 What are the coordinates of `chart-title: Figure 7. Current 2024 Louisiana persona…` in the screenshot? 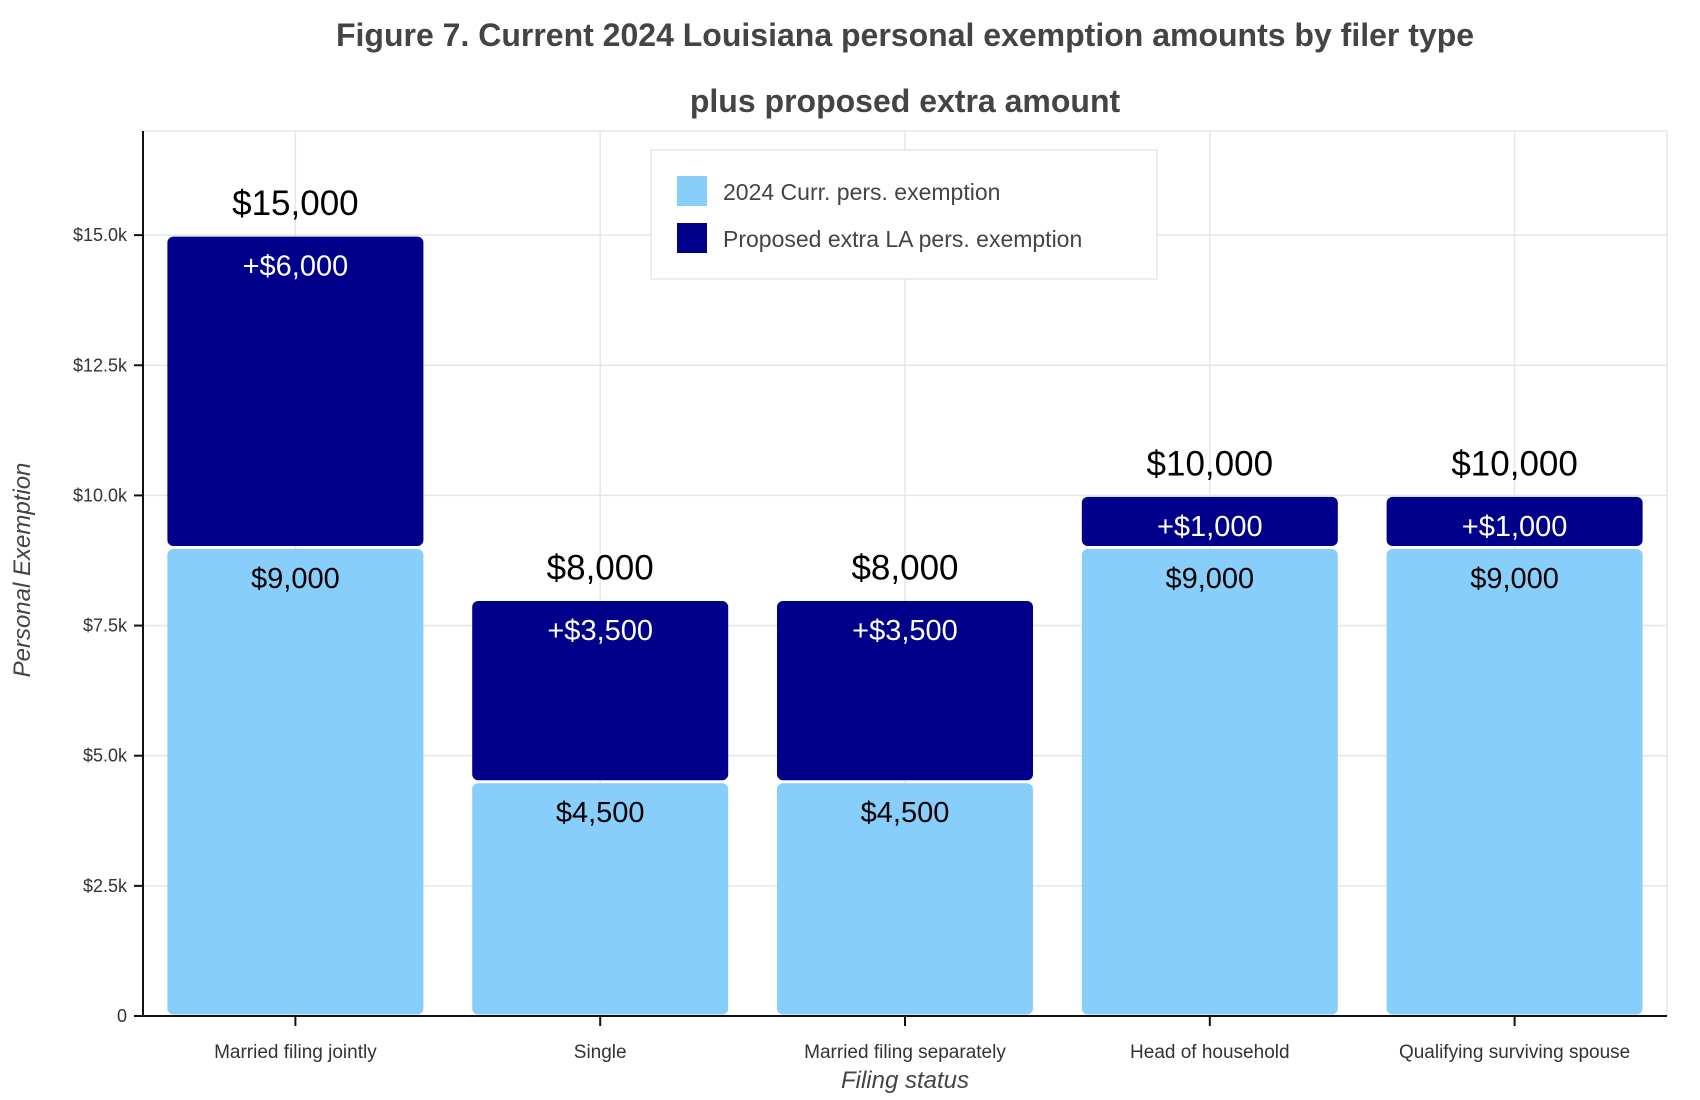 It's located at (905, 68).